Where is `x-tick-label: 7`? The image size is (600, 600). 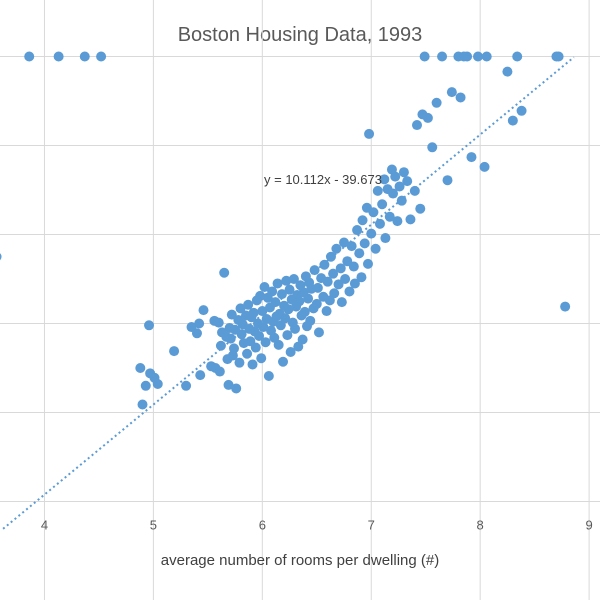 x-tick-label: 7 is located at coordinates (371, 525).